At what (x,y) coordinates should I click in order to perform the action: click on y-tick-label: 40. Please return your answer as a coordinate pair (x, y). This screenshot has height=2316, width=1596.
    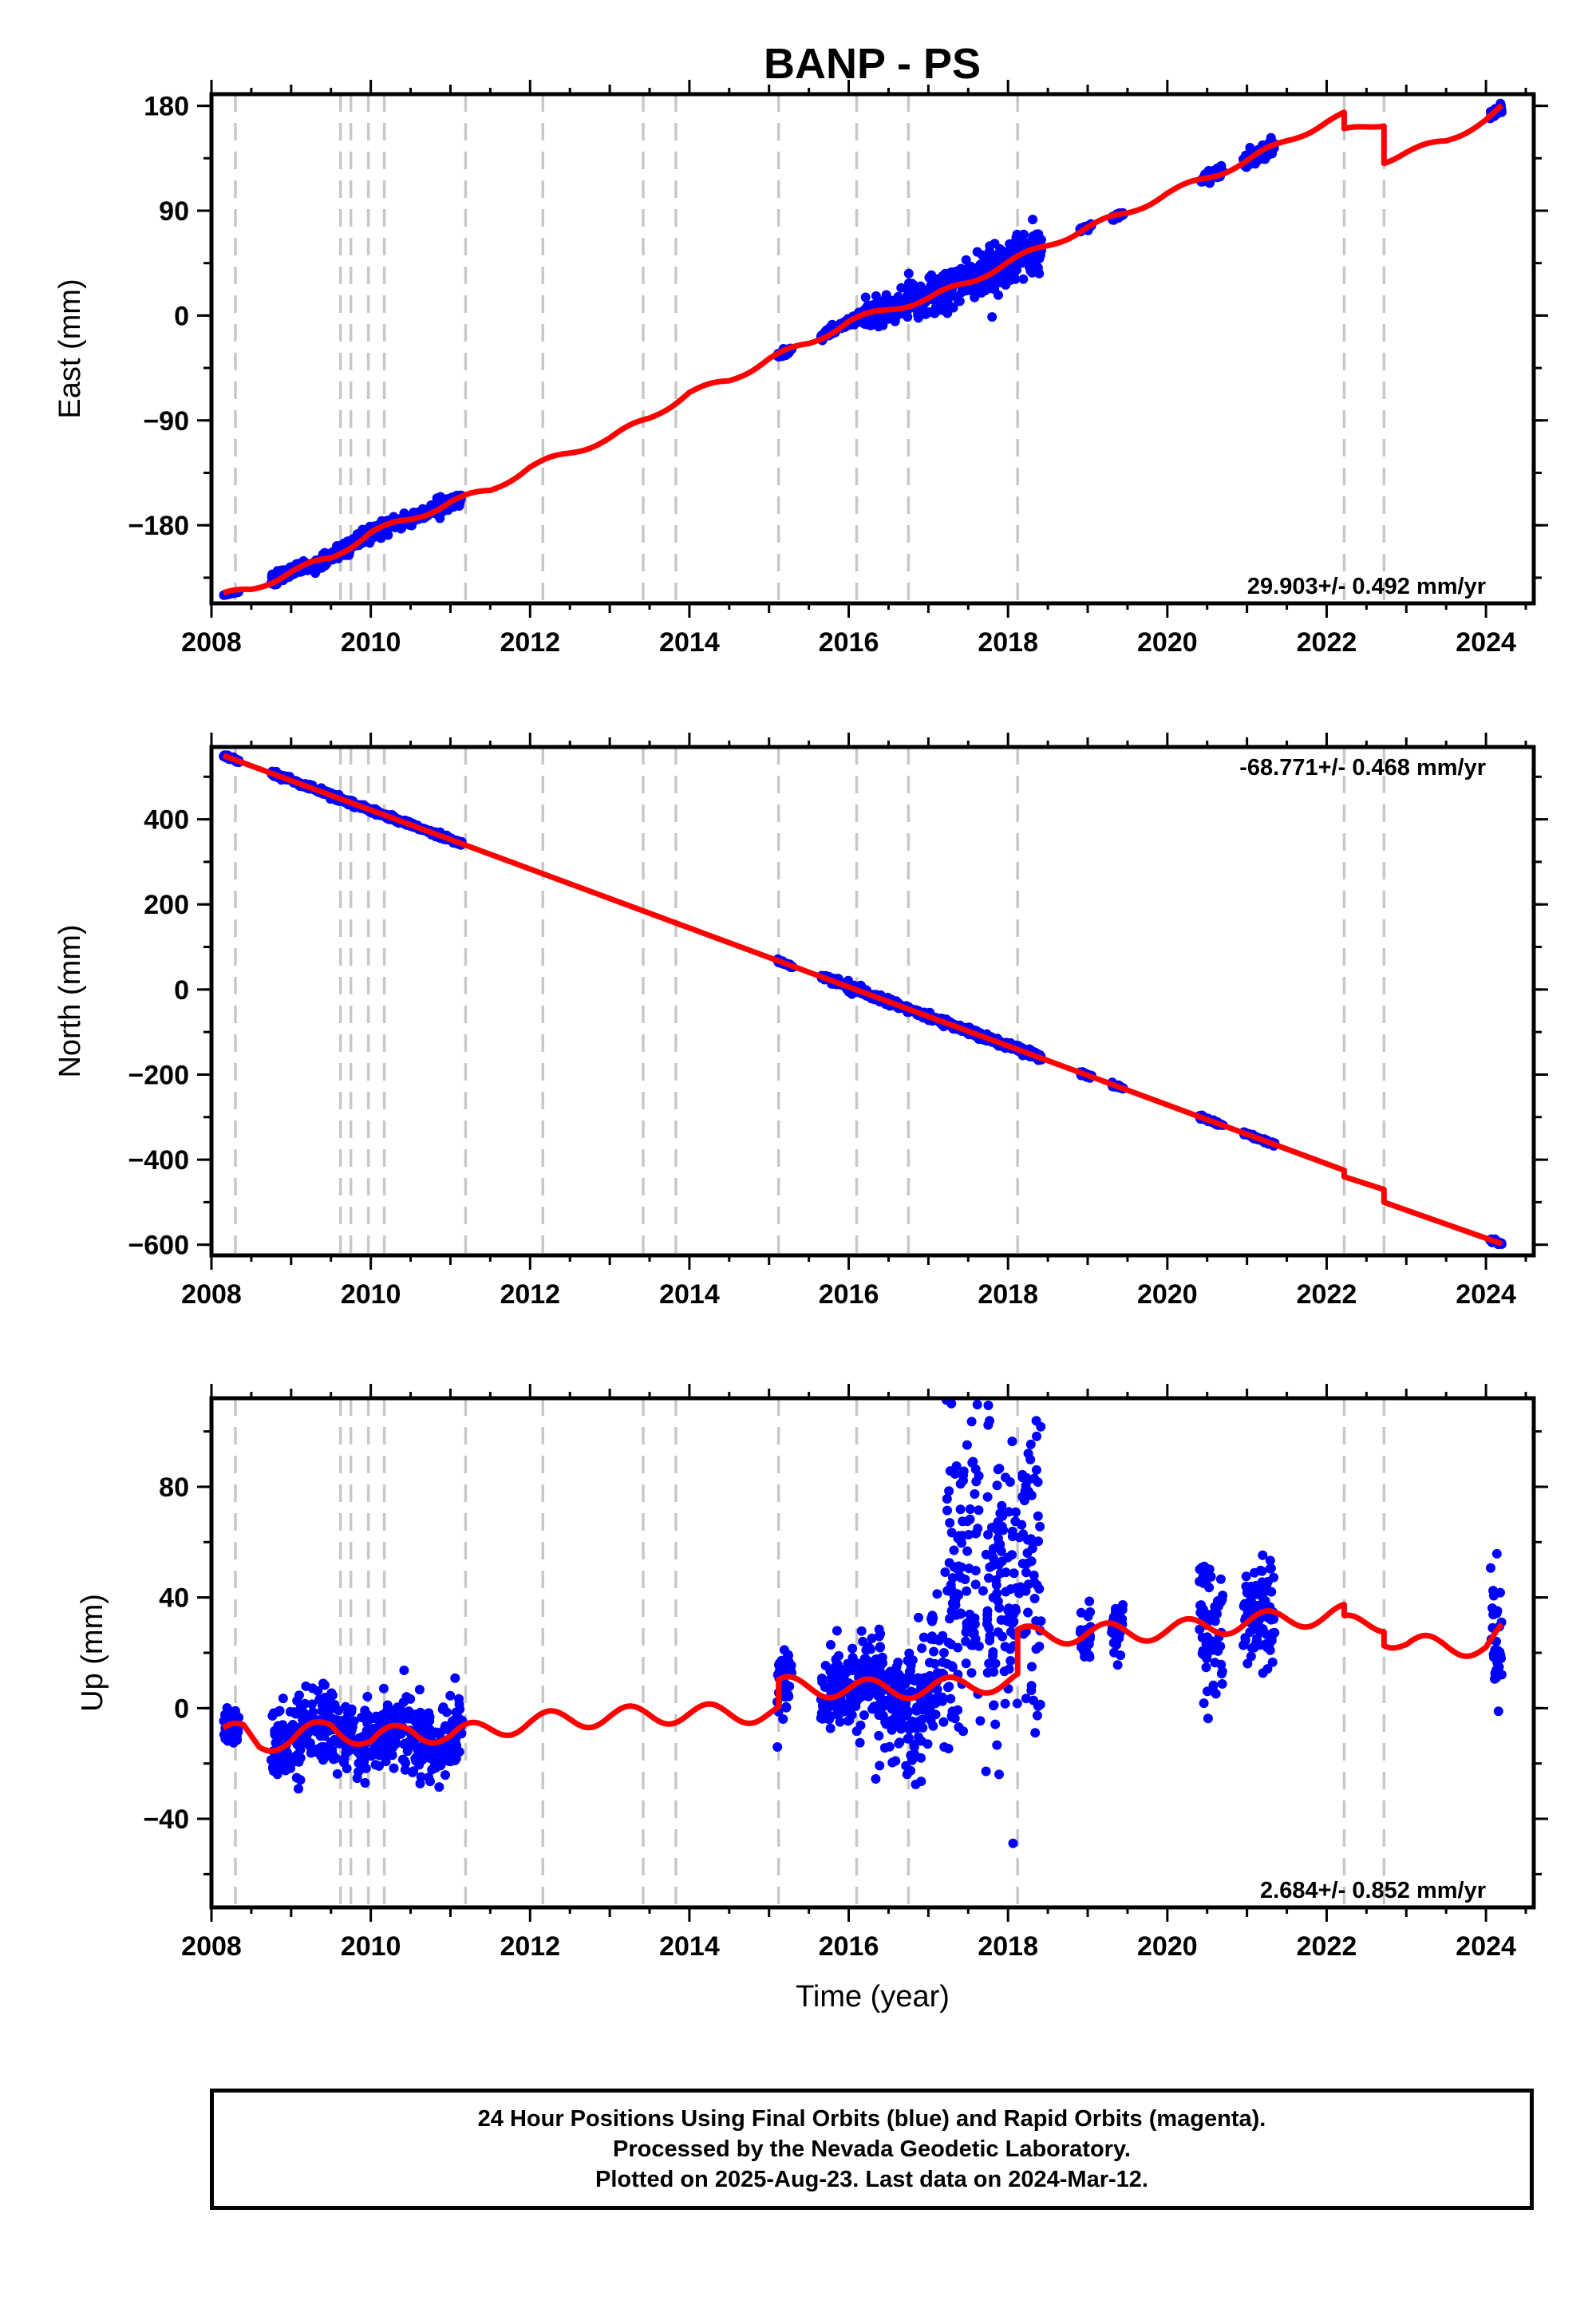
    Looking at the image, I should click on (174, 1598).